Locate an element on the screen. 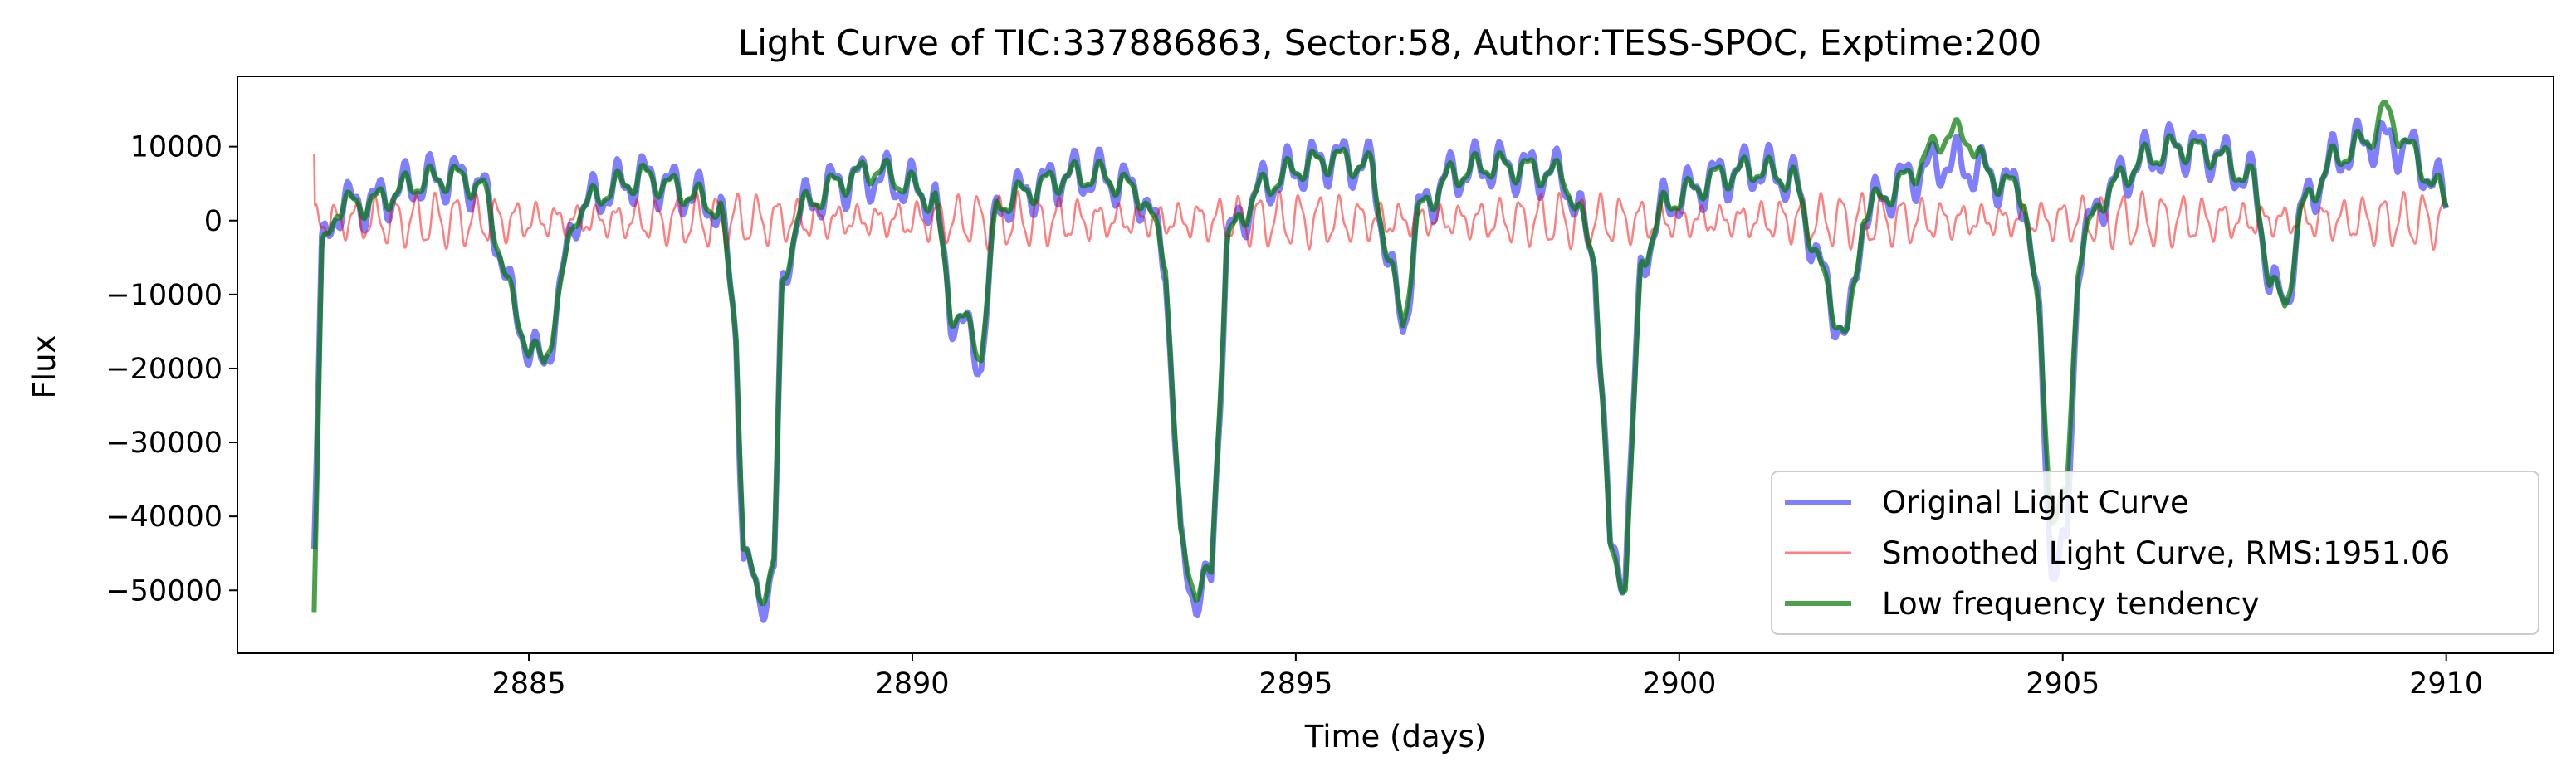 The width and height of the screenshot is (2576, 781). x-axis-ticks: 2885 2890 2895 2900 2905 2910 is located at coordinates (1487, 676).